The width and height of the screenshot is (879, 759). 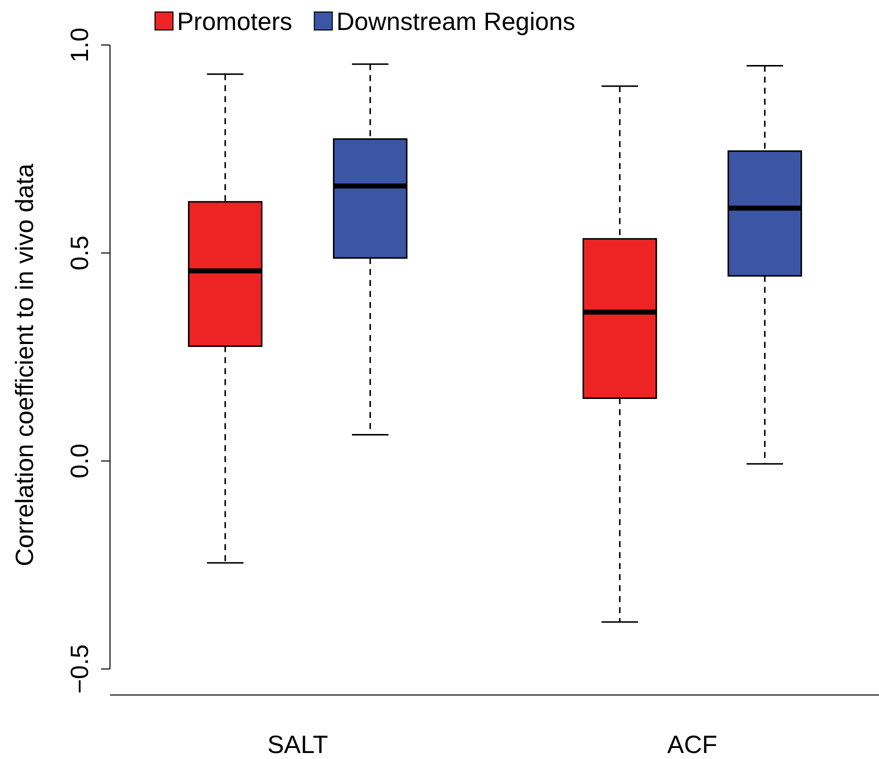 I want to click on legend-label: Downstream Regions, so click(x=456, y=22).